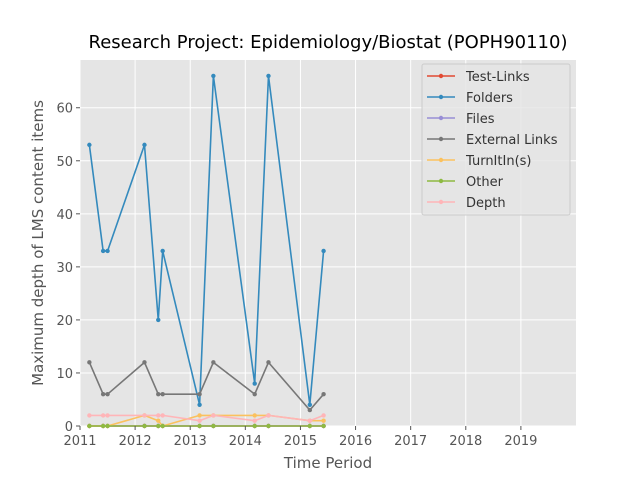  I want to click on y-axis-label: Maximum depth of LMS content items, so click(38, 243).